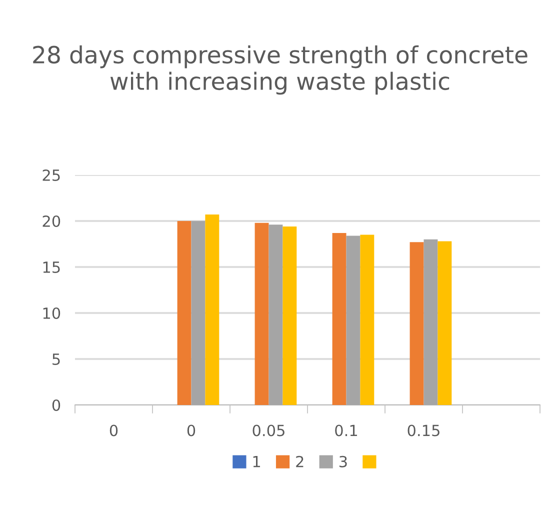  What do you see at coordinates (51, 268) in the screenshot?
I see `y-tick-label: 15` at bounding box center [51, 268].